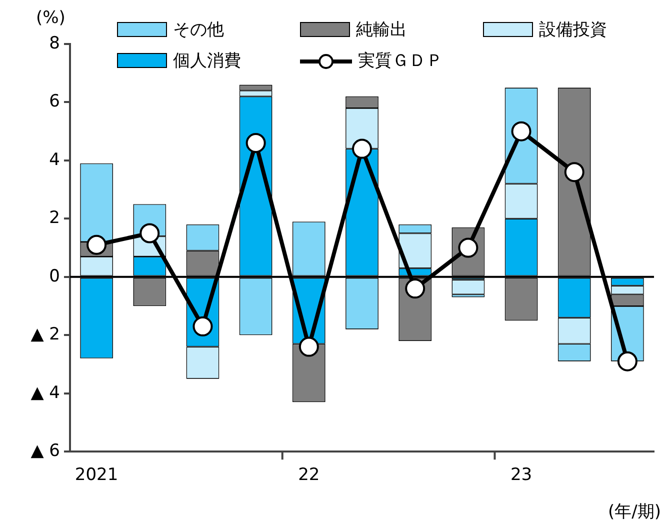 The height and width of the screenshot is (522, 665). What do you see at coordinates (198, 30) in the screenshot?
I see `legend-label: その他` at bounding box center [198, 30].